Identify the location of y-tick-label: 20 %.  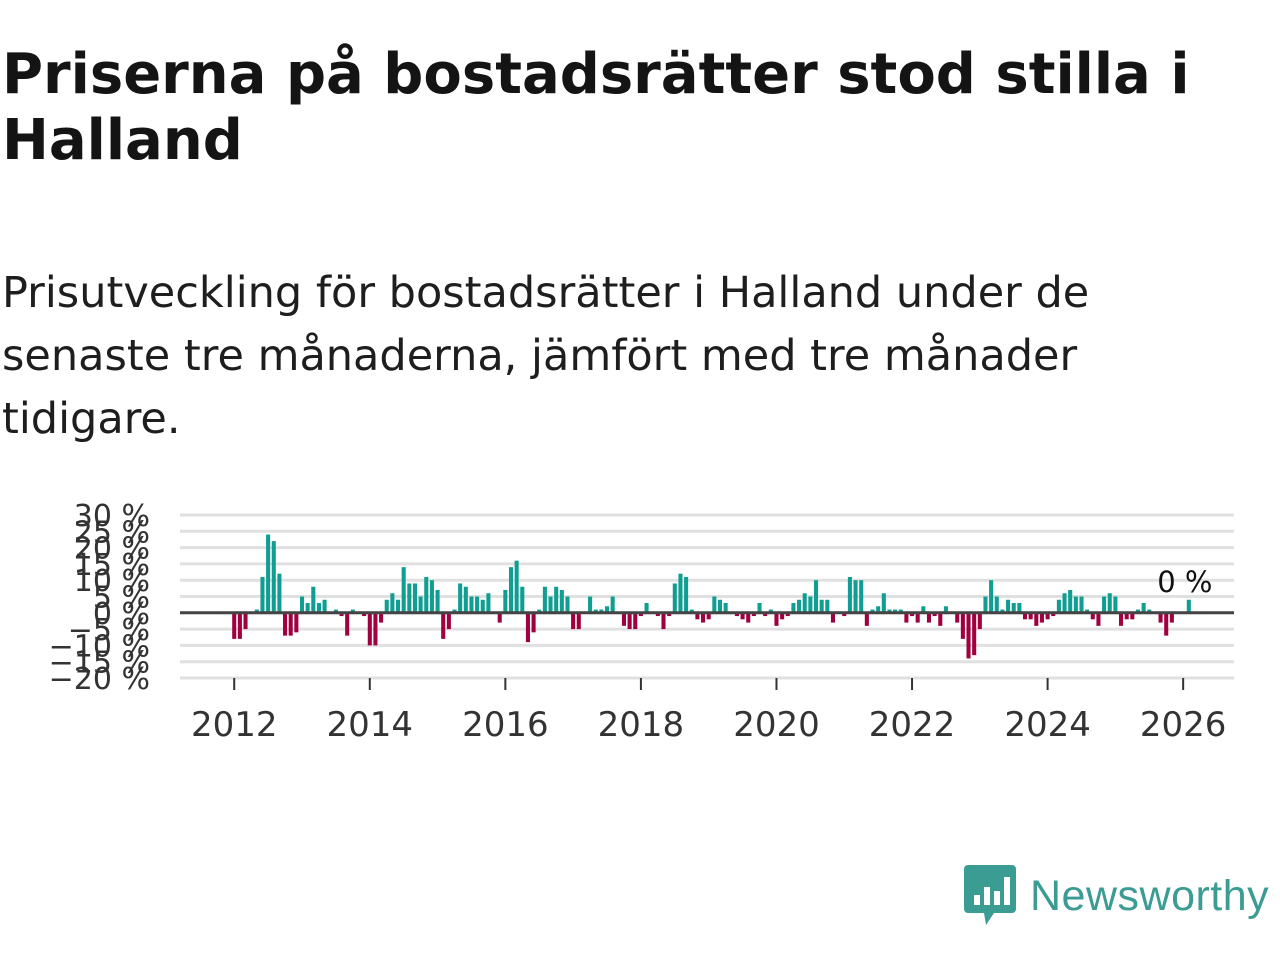
(112, 549).